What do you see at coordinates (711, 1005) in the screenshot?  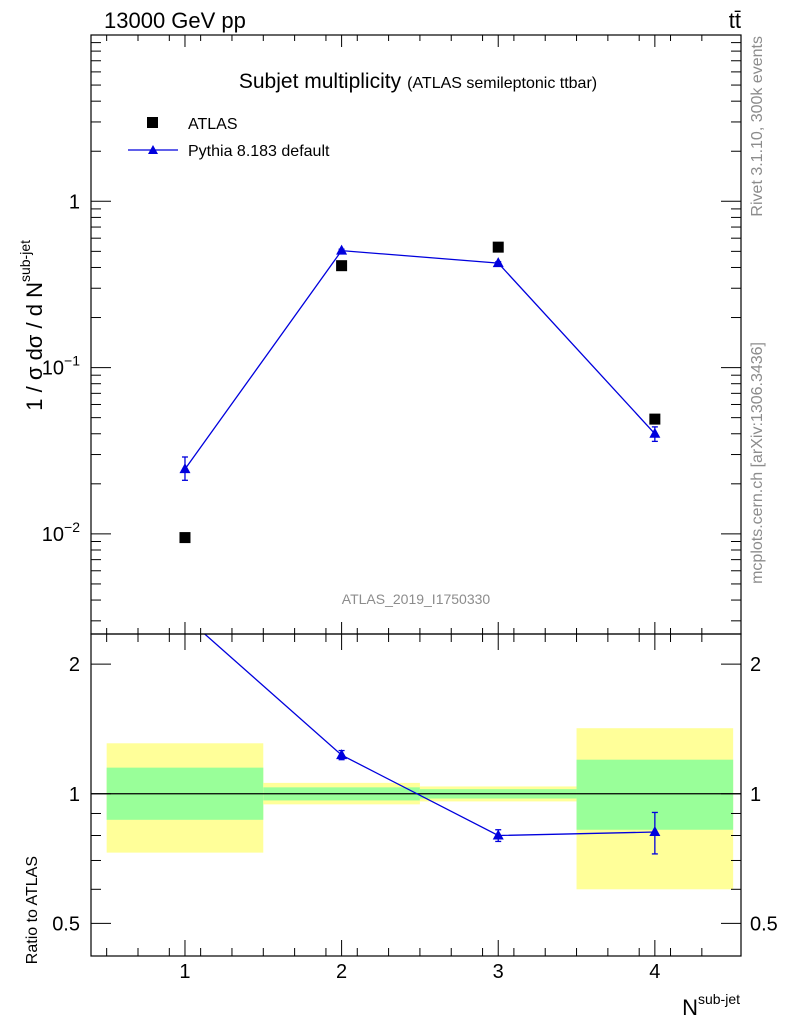 I see `x-axis-title: Nsub-jet` at bounding box center [711, 1005].